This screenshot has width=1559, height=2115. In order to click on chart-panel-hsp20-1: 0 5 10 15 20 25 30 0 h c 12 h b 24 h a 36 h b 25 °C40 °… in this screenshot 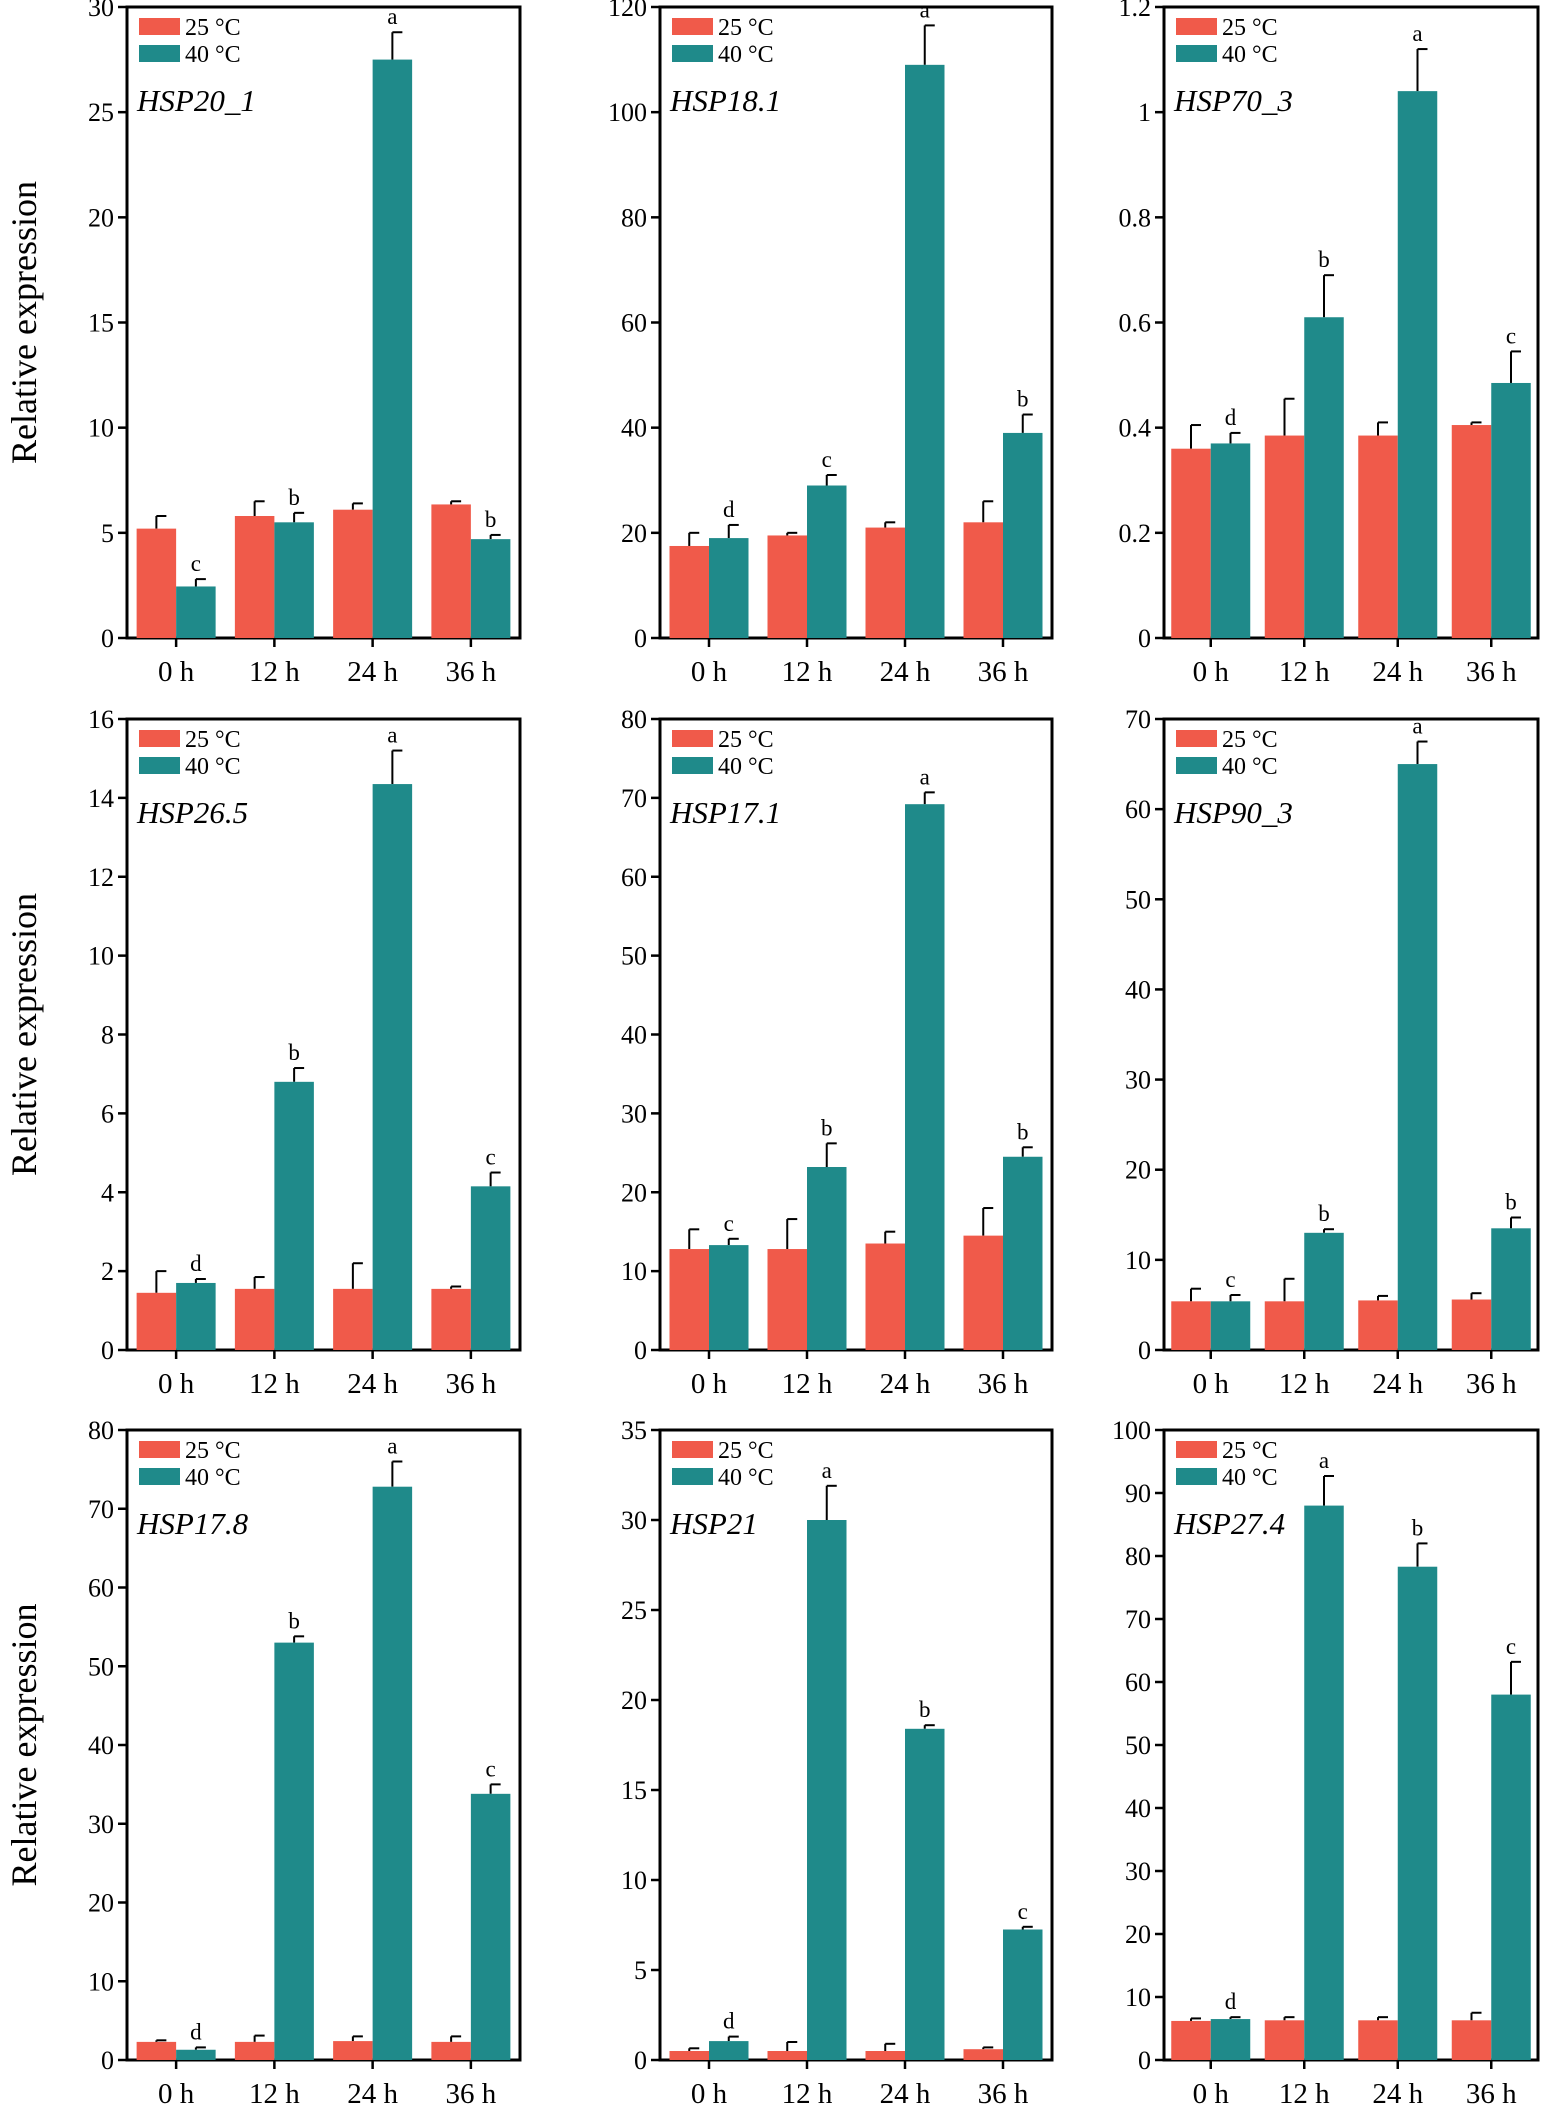, I will do `click(263, 344)`.